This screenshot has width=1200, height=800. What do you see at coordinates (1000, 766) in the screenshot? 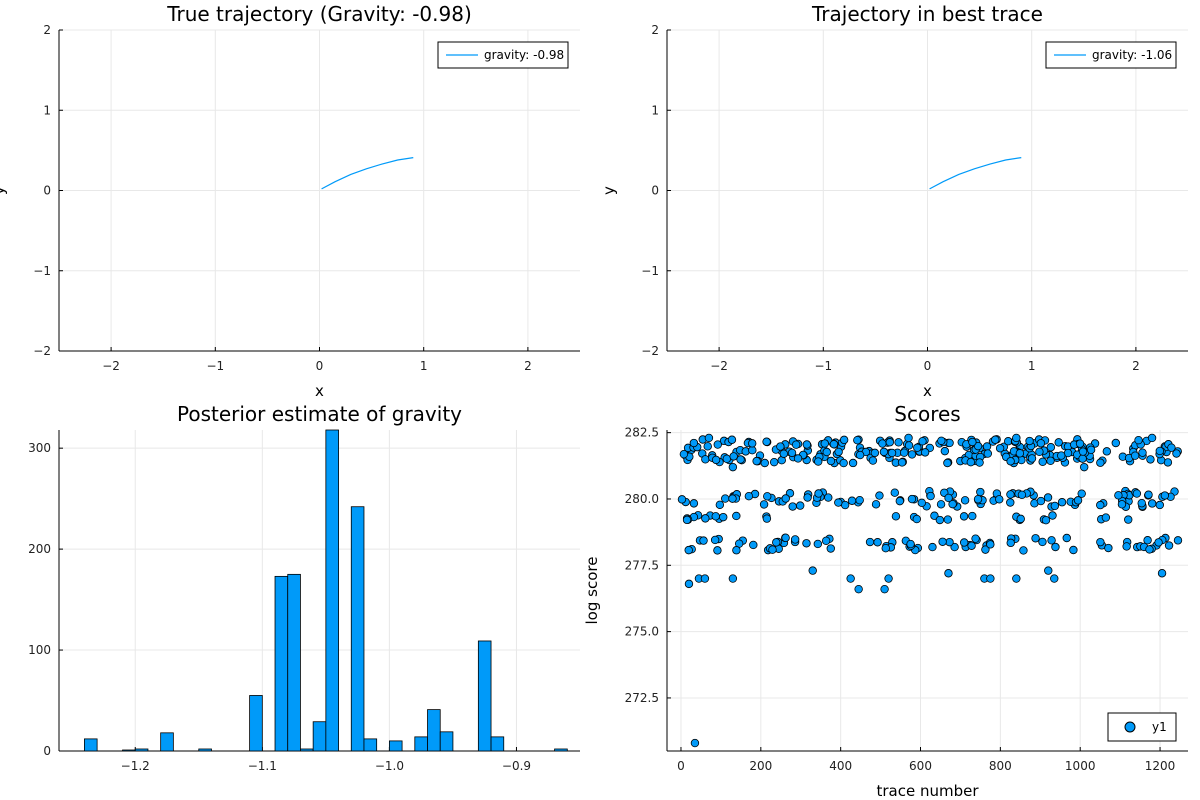
I see `x-tick-label: 800` at bounding box center [1000, 766].